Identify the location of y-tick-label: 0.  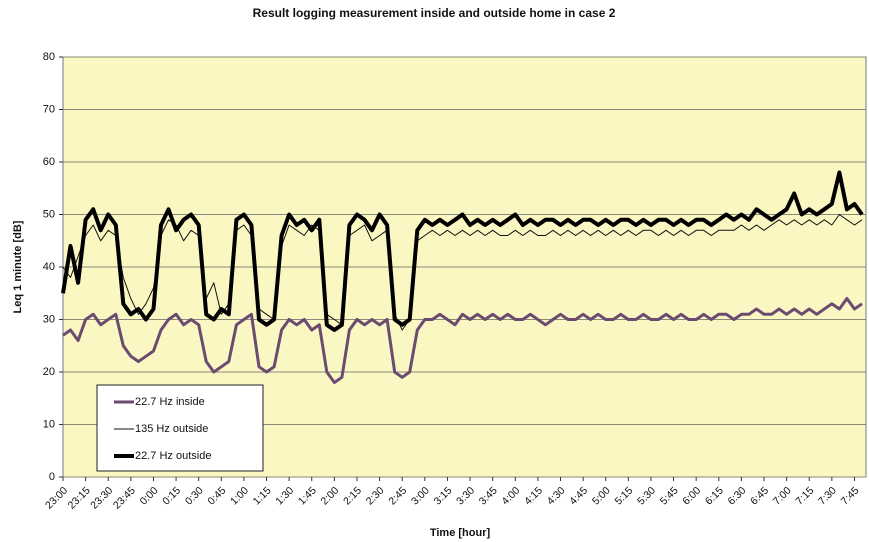
(52, 477).